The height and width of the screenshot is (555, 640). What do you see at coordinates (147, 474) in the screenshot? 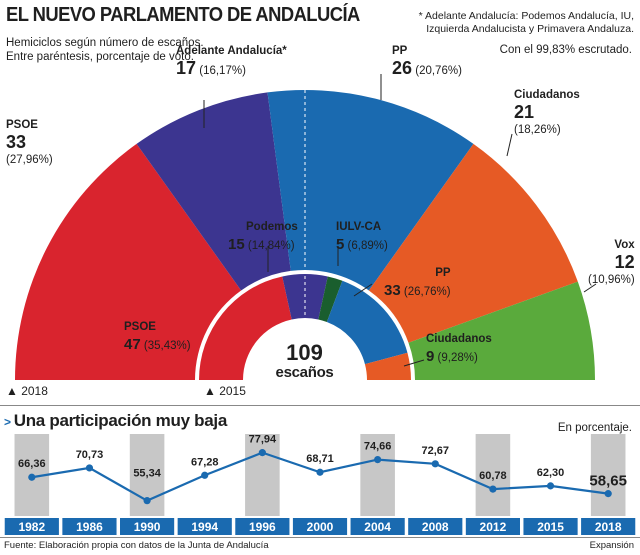
I see `data-label: 55,34` at bounding box center [147, 474].